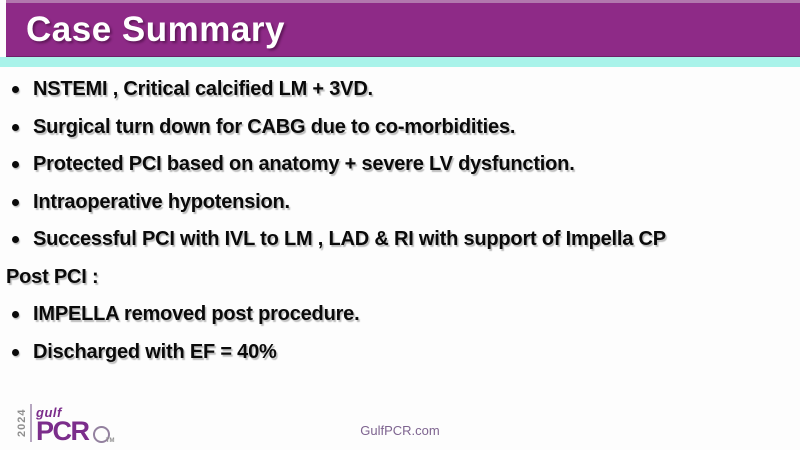 Image resolution: width=800 pixels, height=450 pixels. I want to click on bullet-text: Intraoperative hypotension., so click(161, 201).